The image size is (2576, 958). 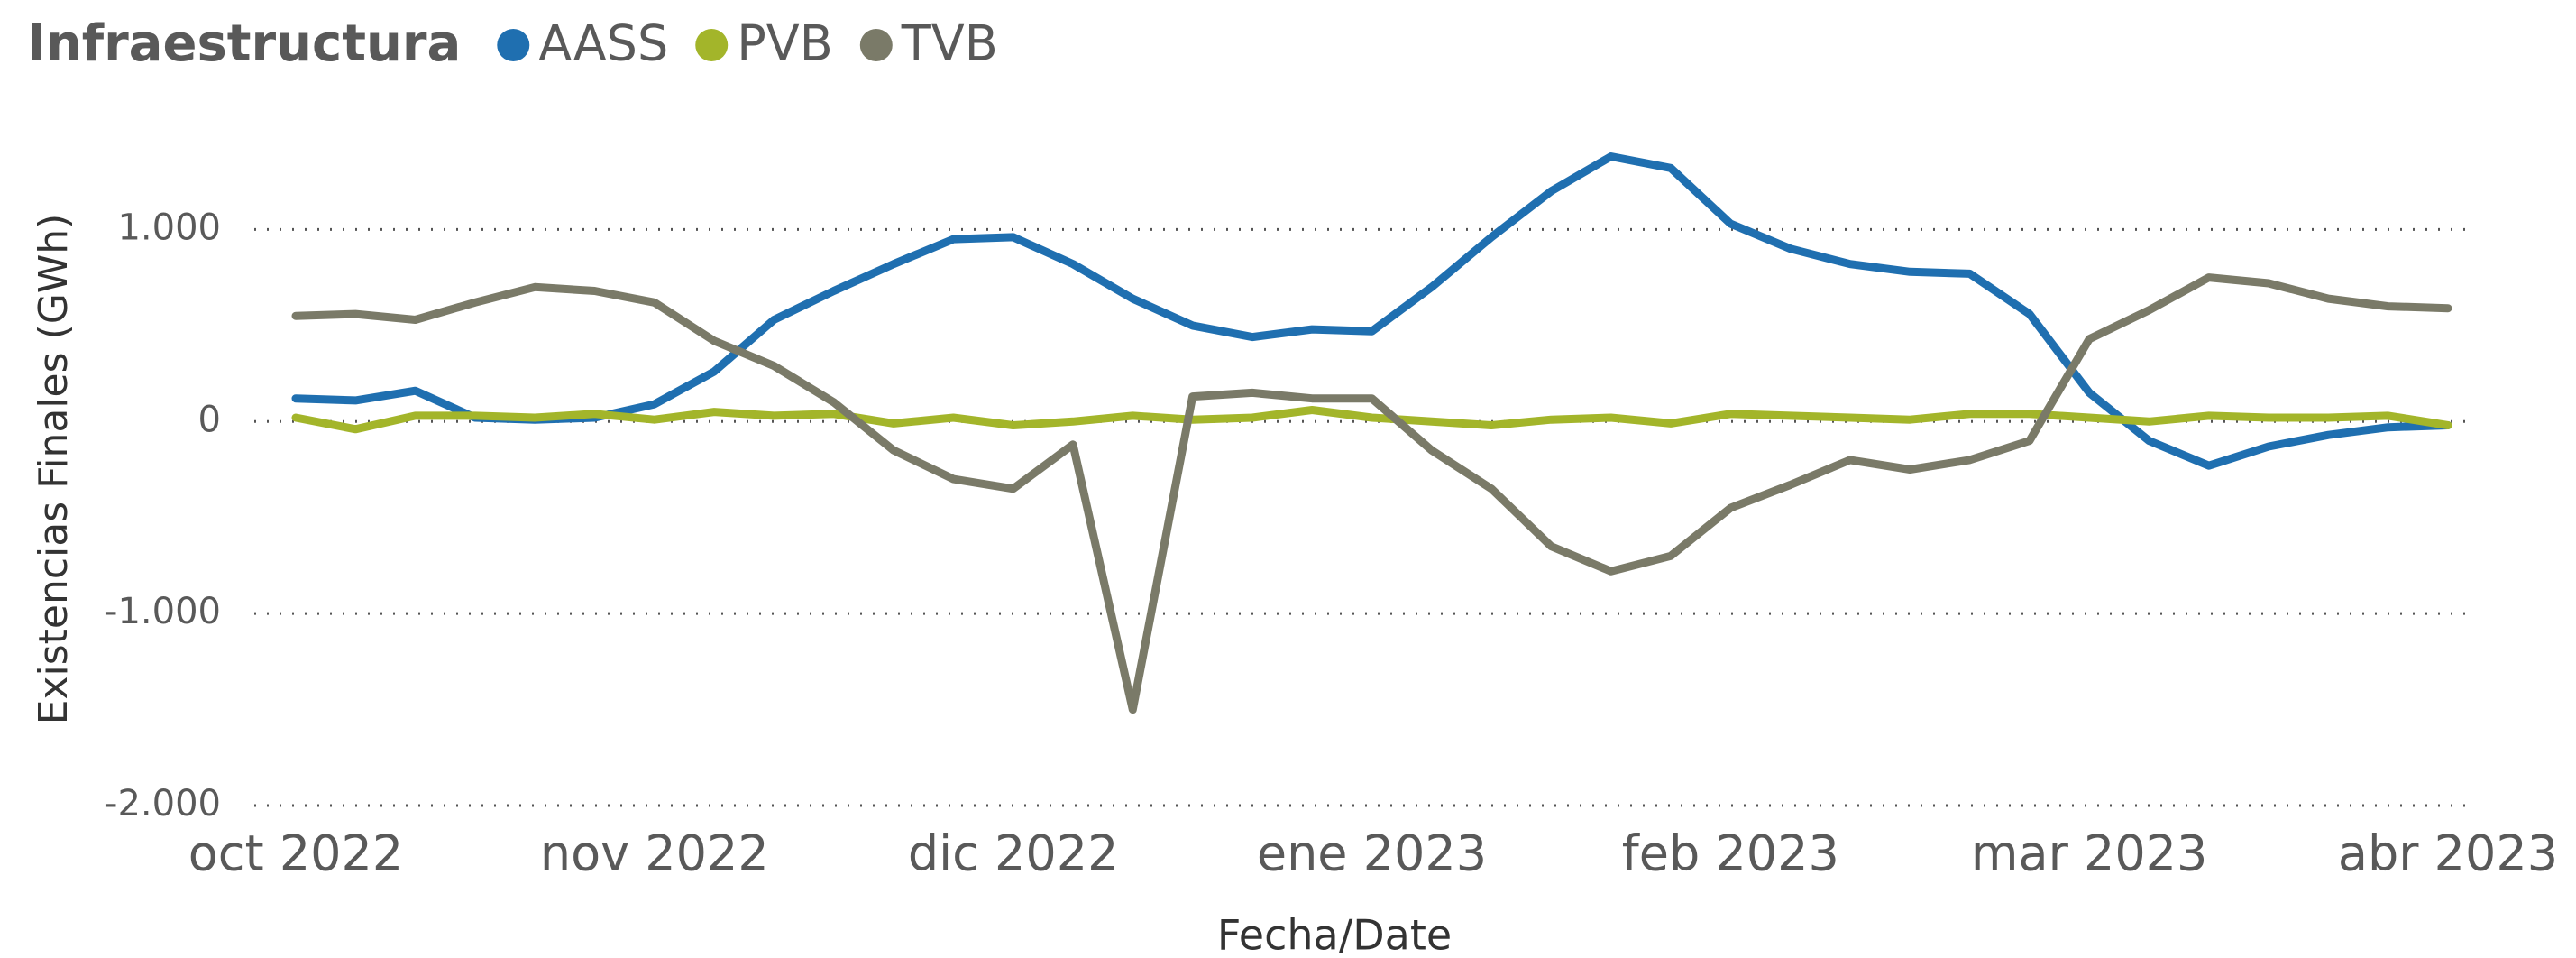 What do you see at coordinates (654, 853) in the screenshot?
I see `x-tick-label: nov 2022` at bounding box center [654, 853].